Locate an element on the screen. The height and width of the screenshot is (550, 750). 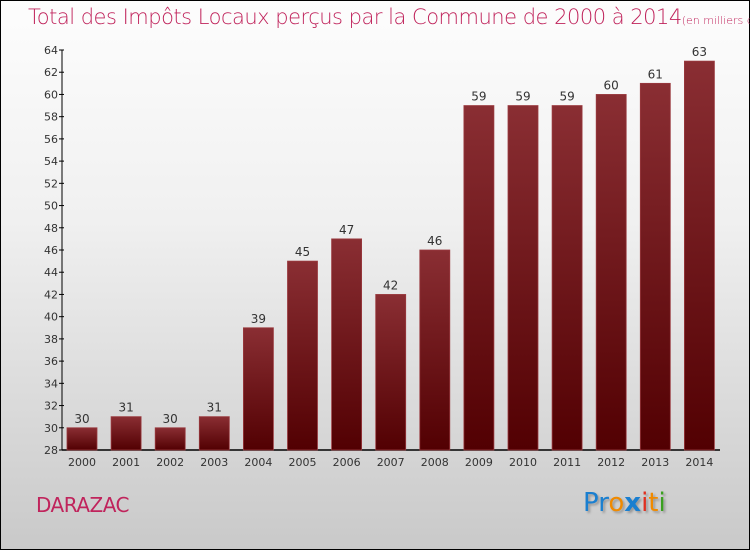
x-tick-label: 2009 is located at coordinates (479, 462).